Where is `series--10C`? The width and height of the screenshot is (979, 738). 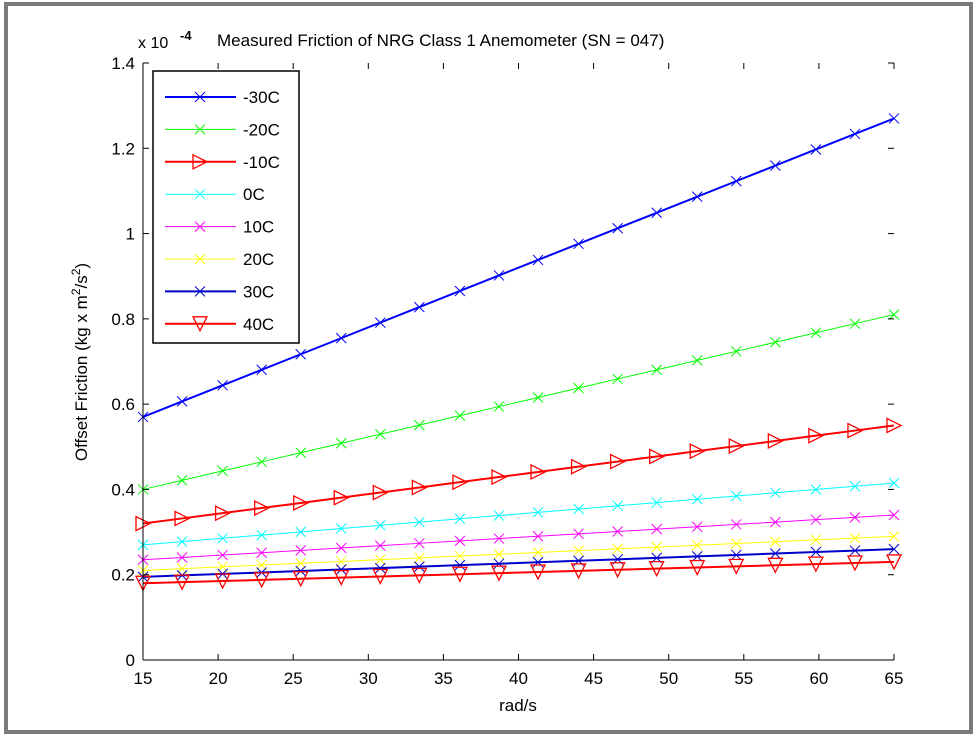
series--10C is located at coordinates (519, 474).